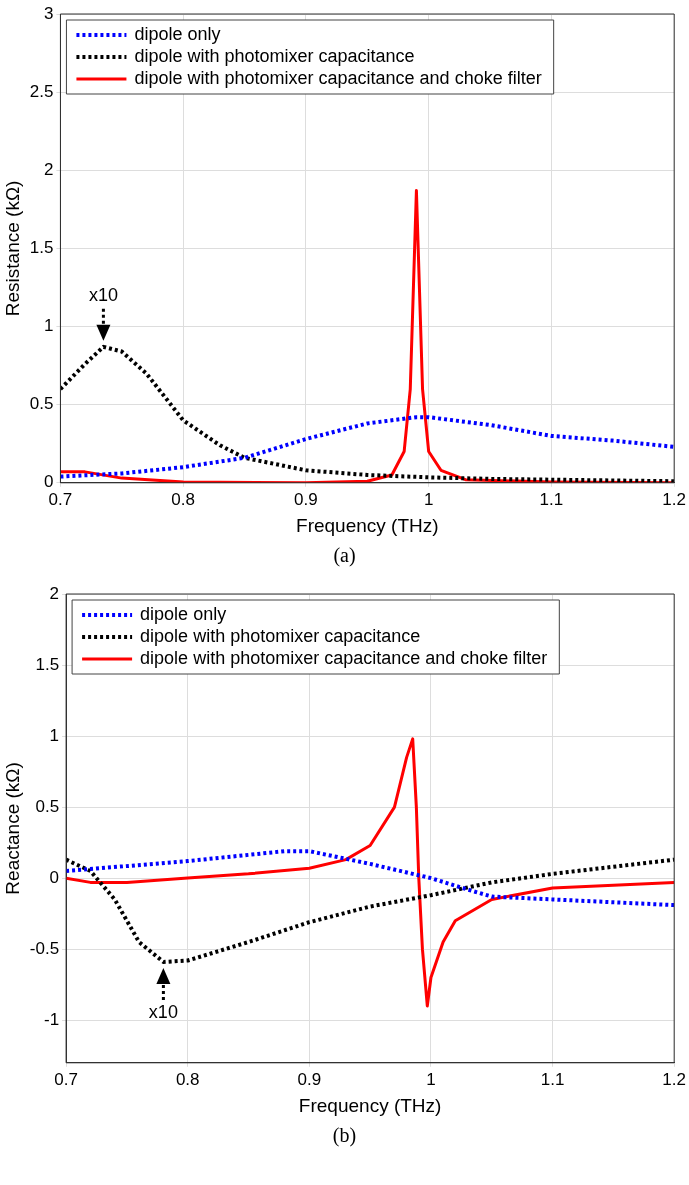  I want to click on y-axis-title: Reactance (kΩ), so click(12, 828).